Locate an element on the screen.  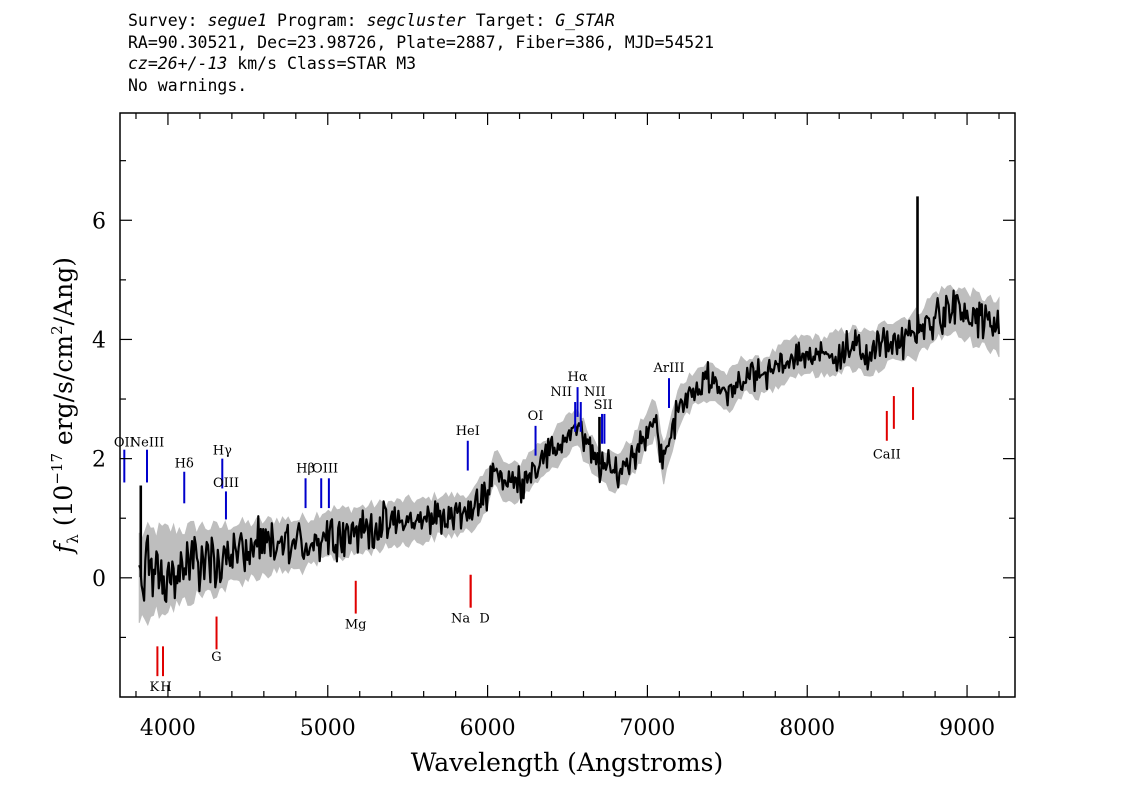
header-line-redshift: cz=26+/-13 km/s Class=STAR M3 is located at coordinates (421, 64).